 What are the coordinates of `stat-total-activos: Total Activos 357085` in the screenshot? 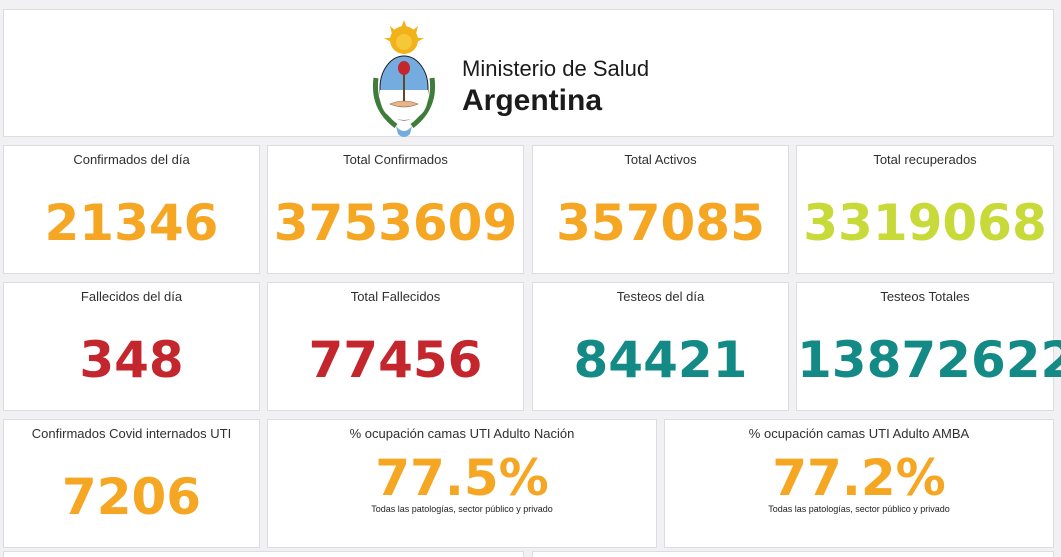 It's located at (660, 209).